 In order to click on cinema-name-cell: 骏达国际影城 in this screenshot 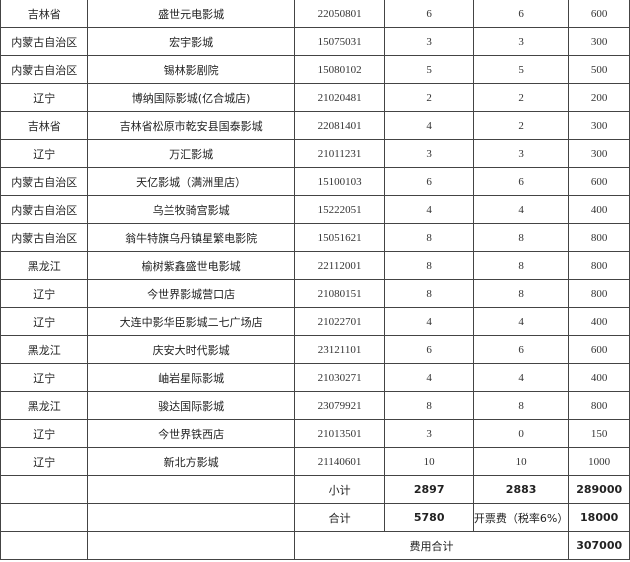, I will do `click(191, 405)`.